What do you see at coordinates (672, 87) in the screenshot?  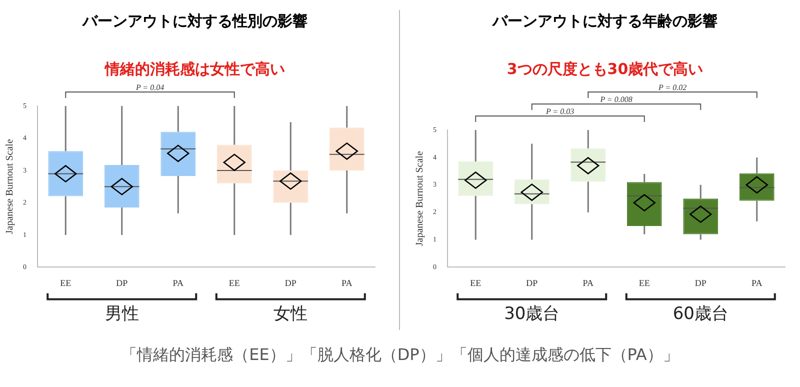 I see `text: P = 0.02` at bounding box center [672, 87].